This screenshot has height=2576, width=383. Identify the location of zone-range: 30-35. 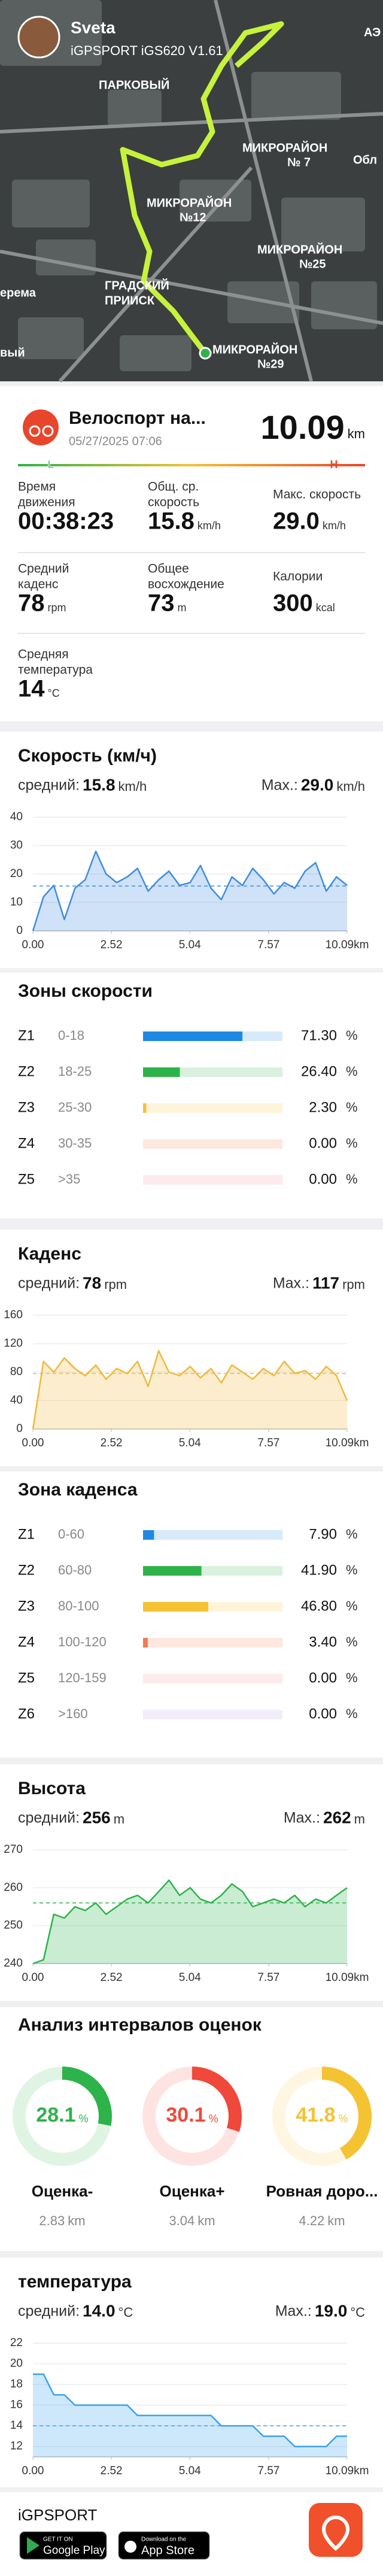
(75, 1143).